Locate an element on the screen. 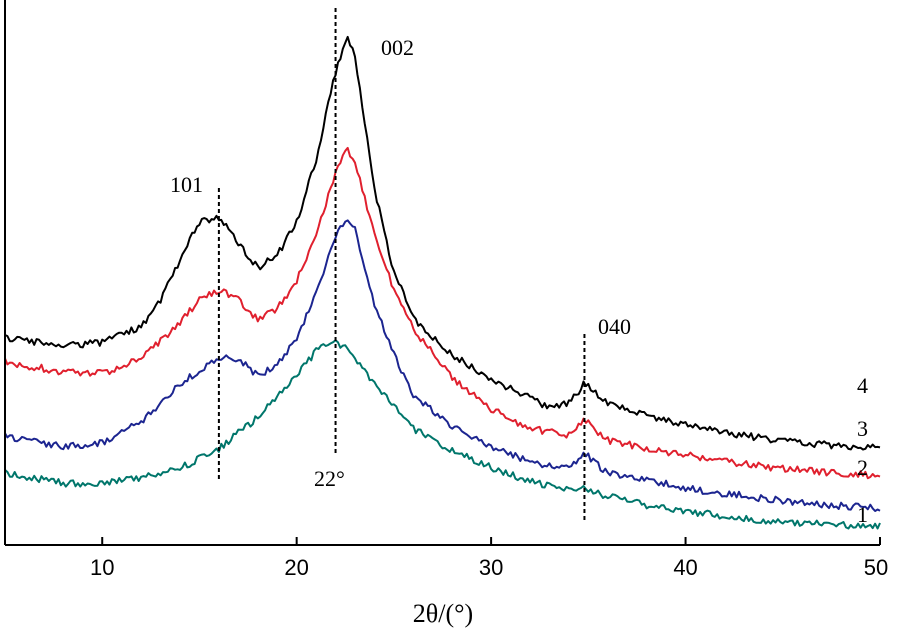  x-tick-label-50: 50 is located at coordinates (876, 567).